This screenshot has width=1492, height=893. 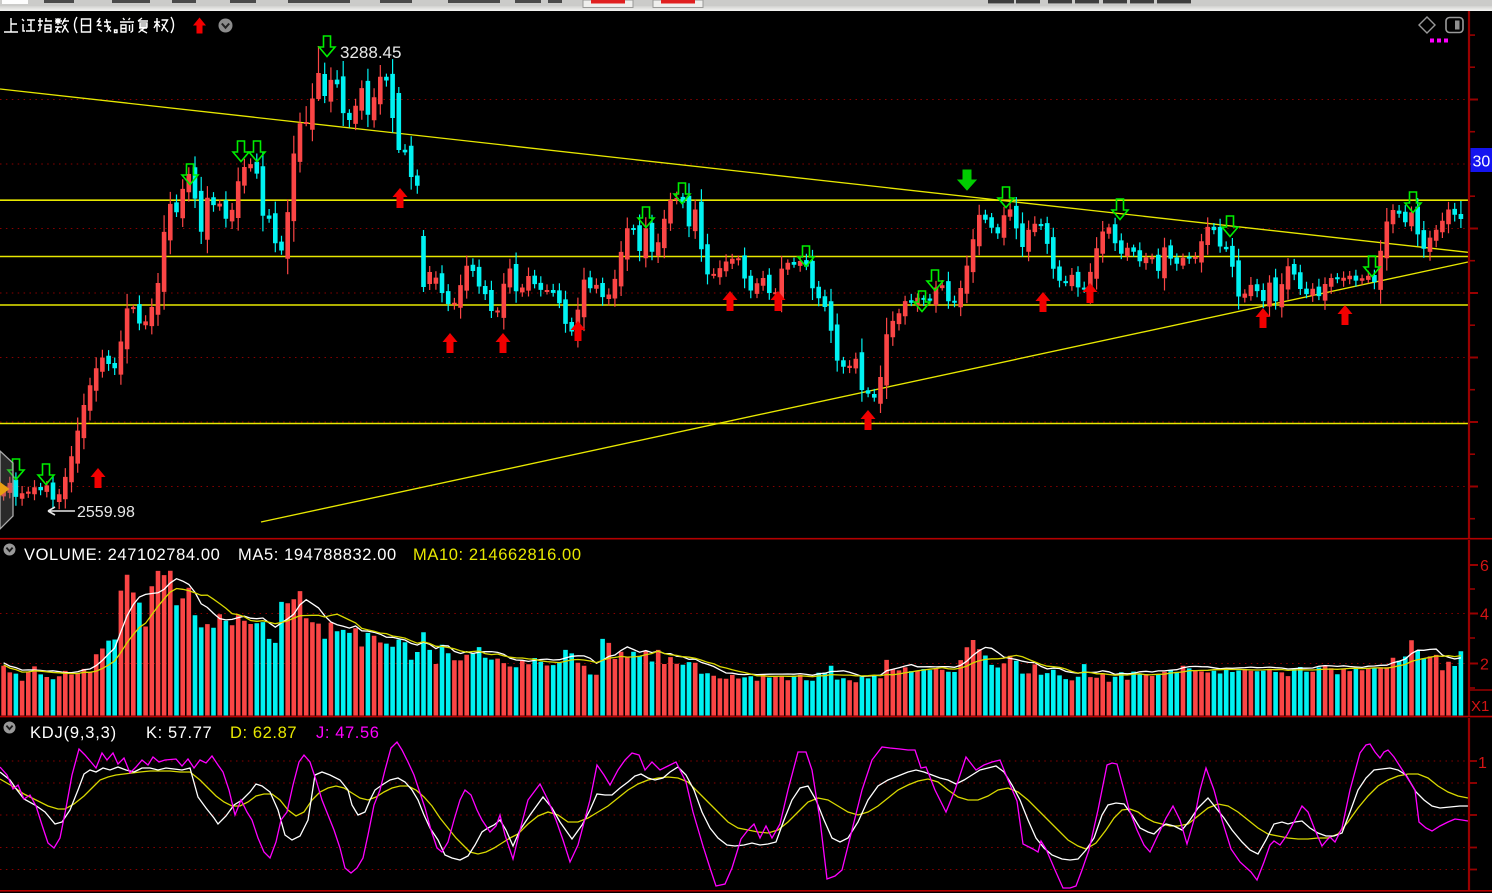 I want to click on svg-text: KDJ(9,3,3), so click(x=73, y=733).